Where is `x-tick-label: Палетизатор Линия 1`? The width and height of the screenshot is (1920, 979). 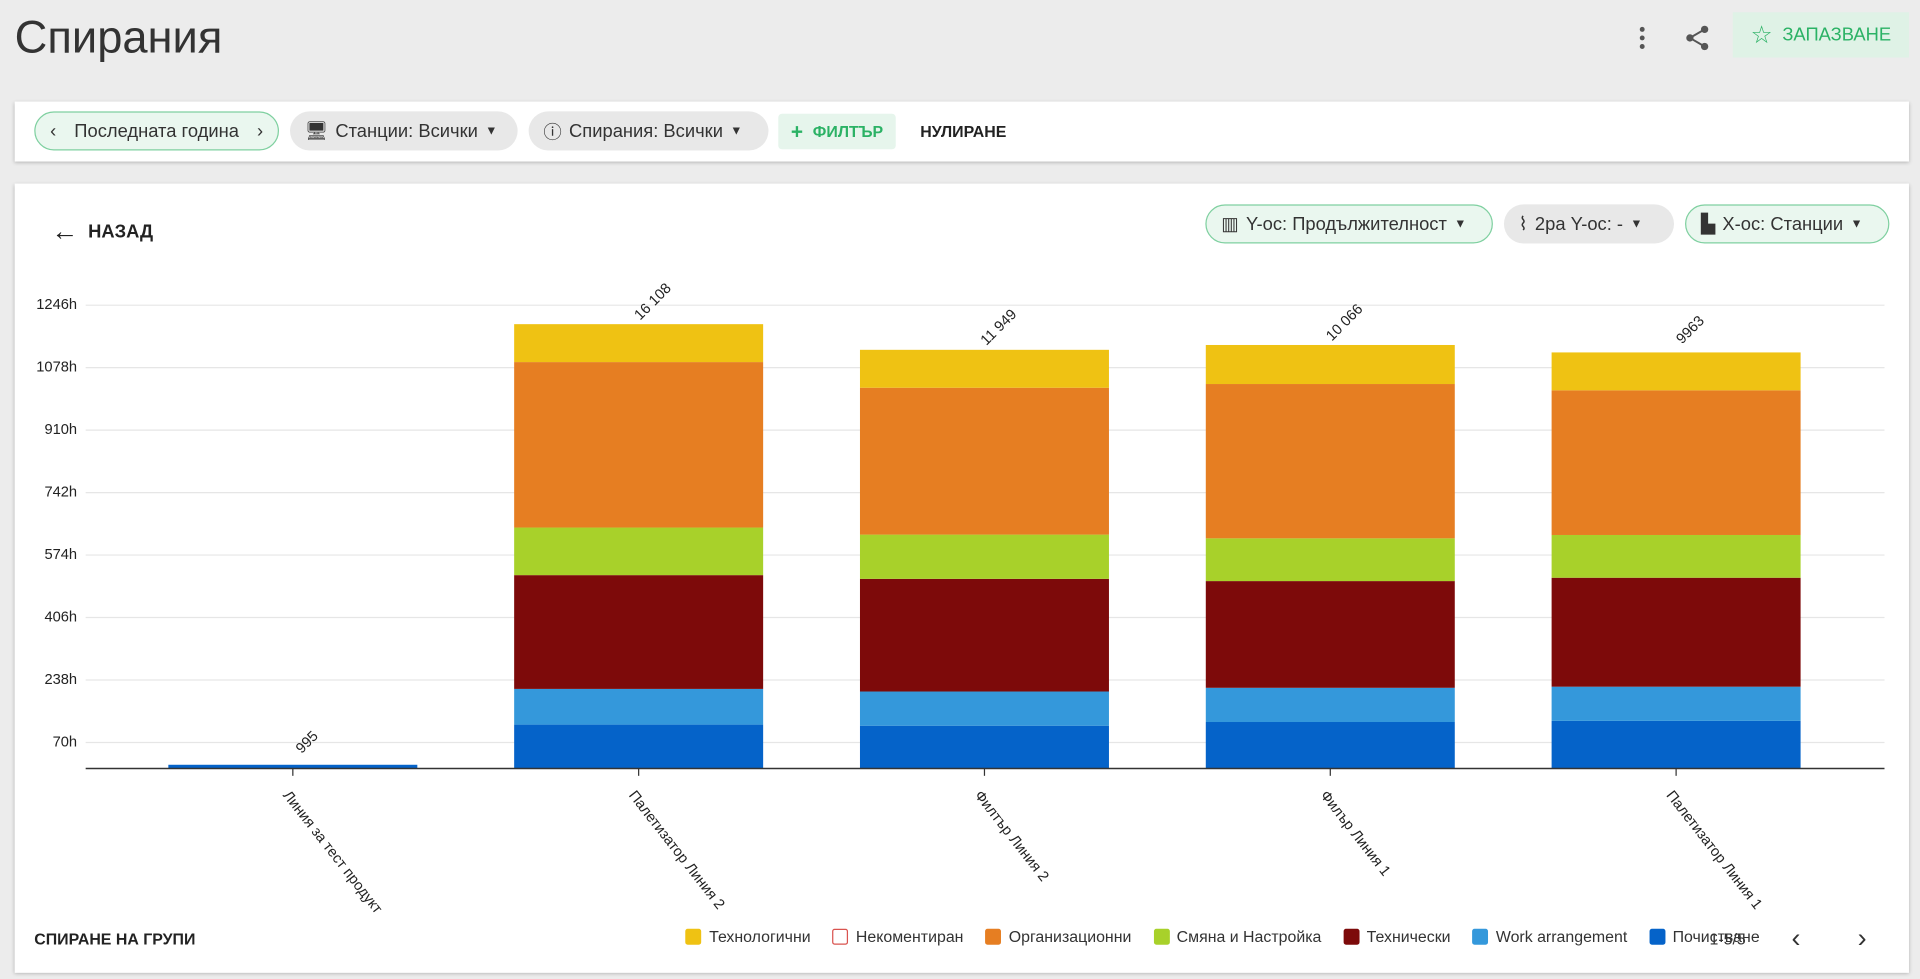 x-tick-label: Палетизатор Линия 1 is located at coordinates (1714, 850).